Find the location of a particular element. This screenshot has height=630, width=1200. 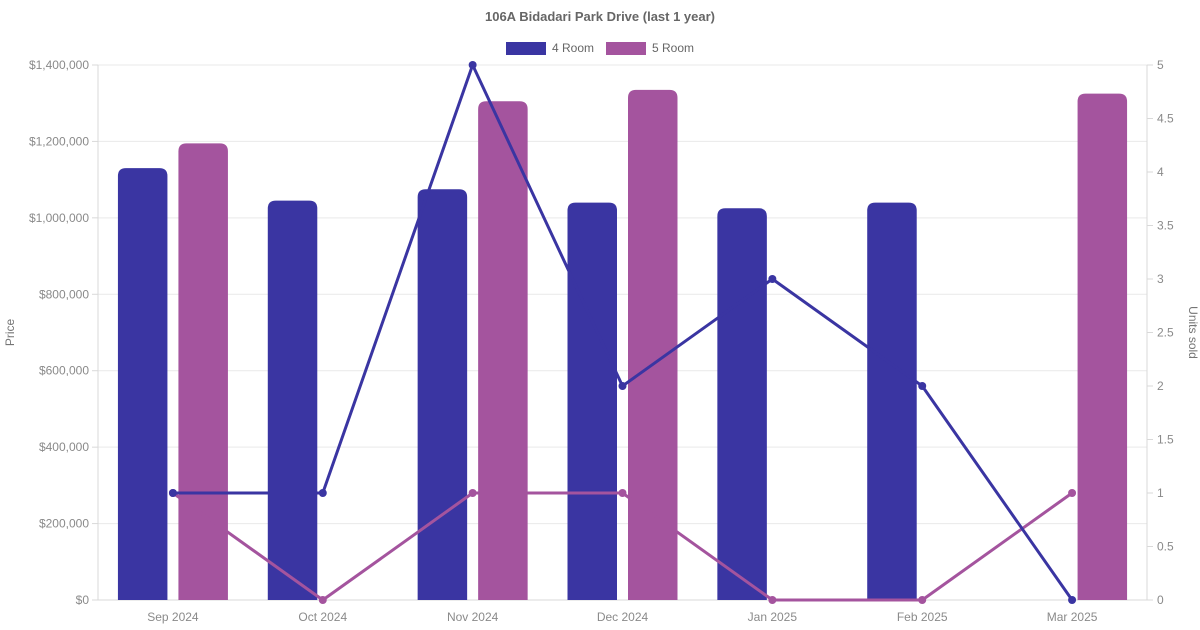

x-tick-label-nov-2024: Nov 2024 is located at coordinates (473, 617).